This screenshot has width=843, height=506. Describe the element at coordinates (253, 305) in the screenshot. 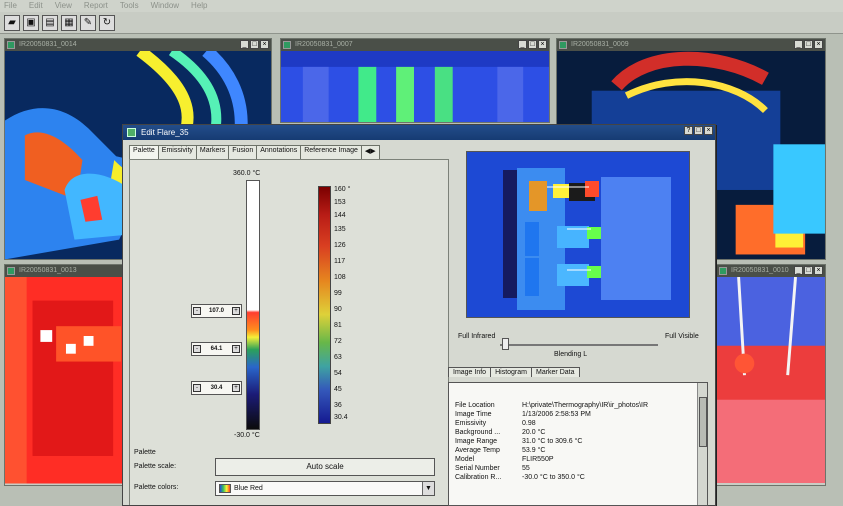

I see `temperature-scale-slider` at that location.